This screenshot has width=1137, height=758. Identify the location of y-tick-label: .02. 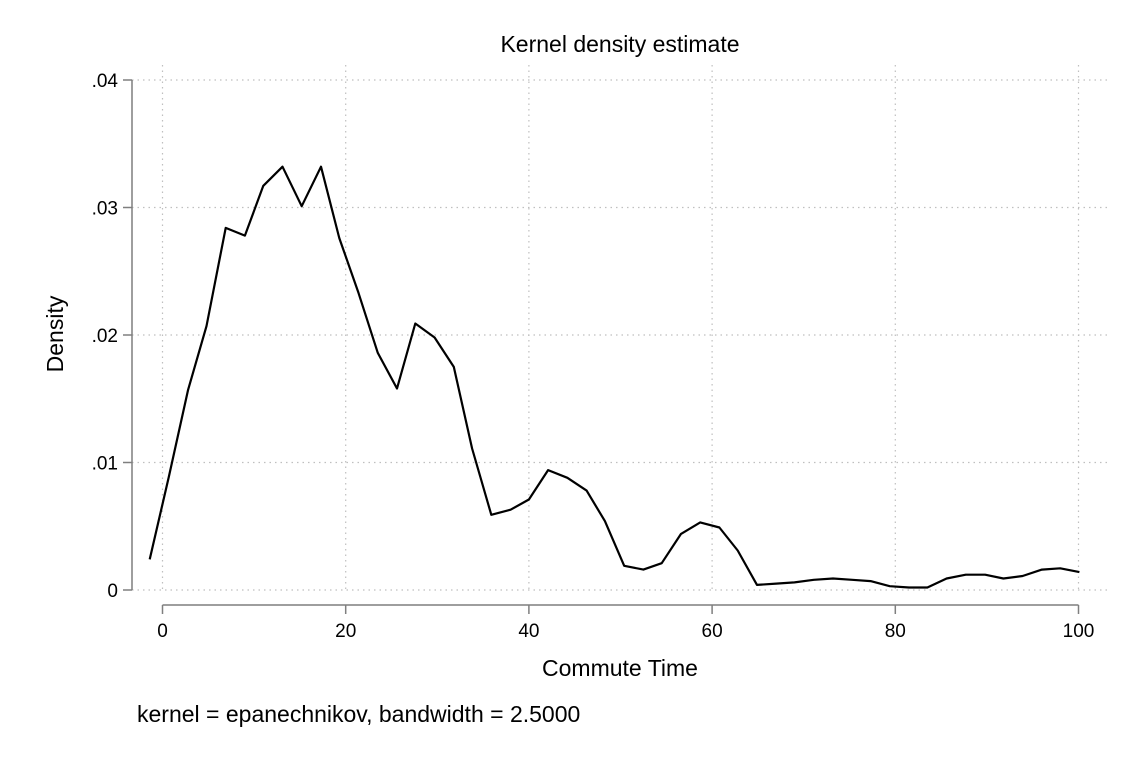
(105, 336).